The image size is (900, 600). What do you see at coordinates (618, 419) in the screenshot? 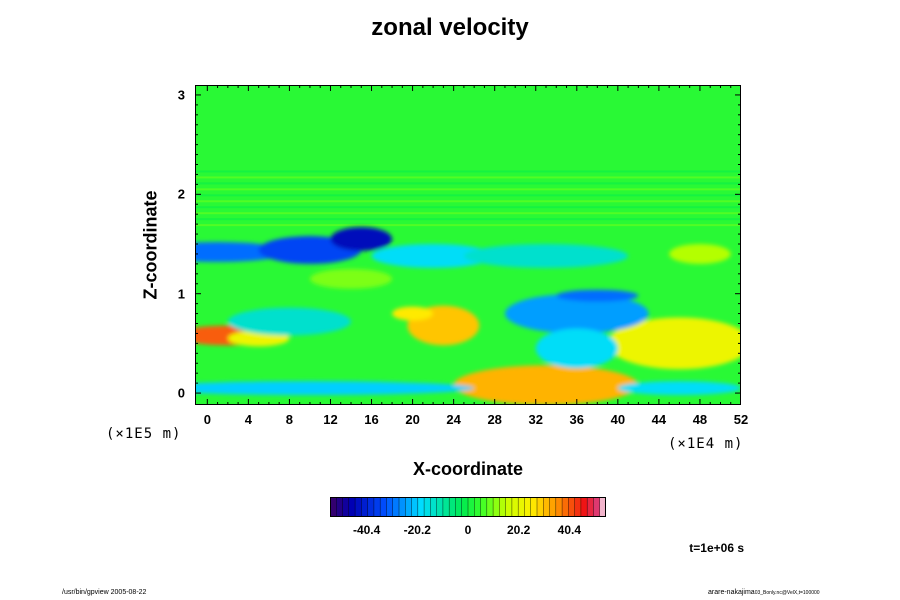
I see `x-tick-label: 40` at bounding box center [618, 419].